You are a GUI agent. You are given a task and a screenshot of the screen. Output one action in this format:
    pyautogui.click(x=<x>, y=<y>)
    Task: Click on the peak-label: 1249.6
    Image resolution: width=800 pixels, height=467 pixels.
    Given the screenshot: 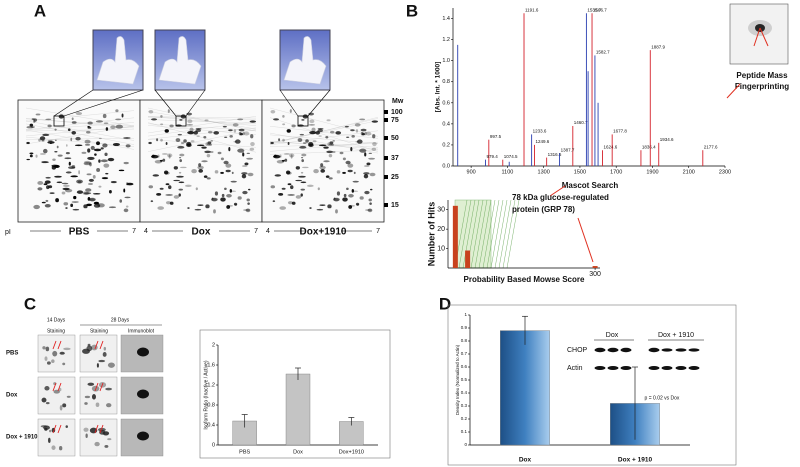 What is the action you would take?
    pyautogui.click(x=543, y=141)
    